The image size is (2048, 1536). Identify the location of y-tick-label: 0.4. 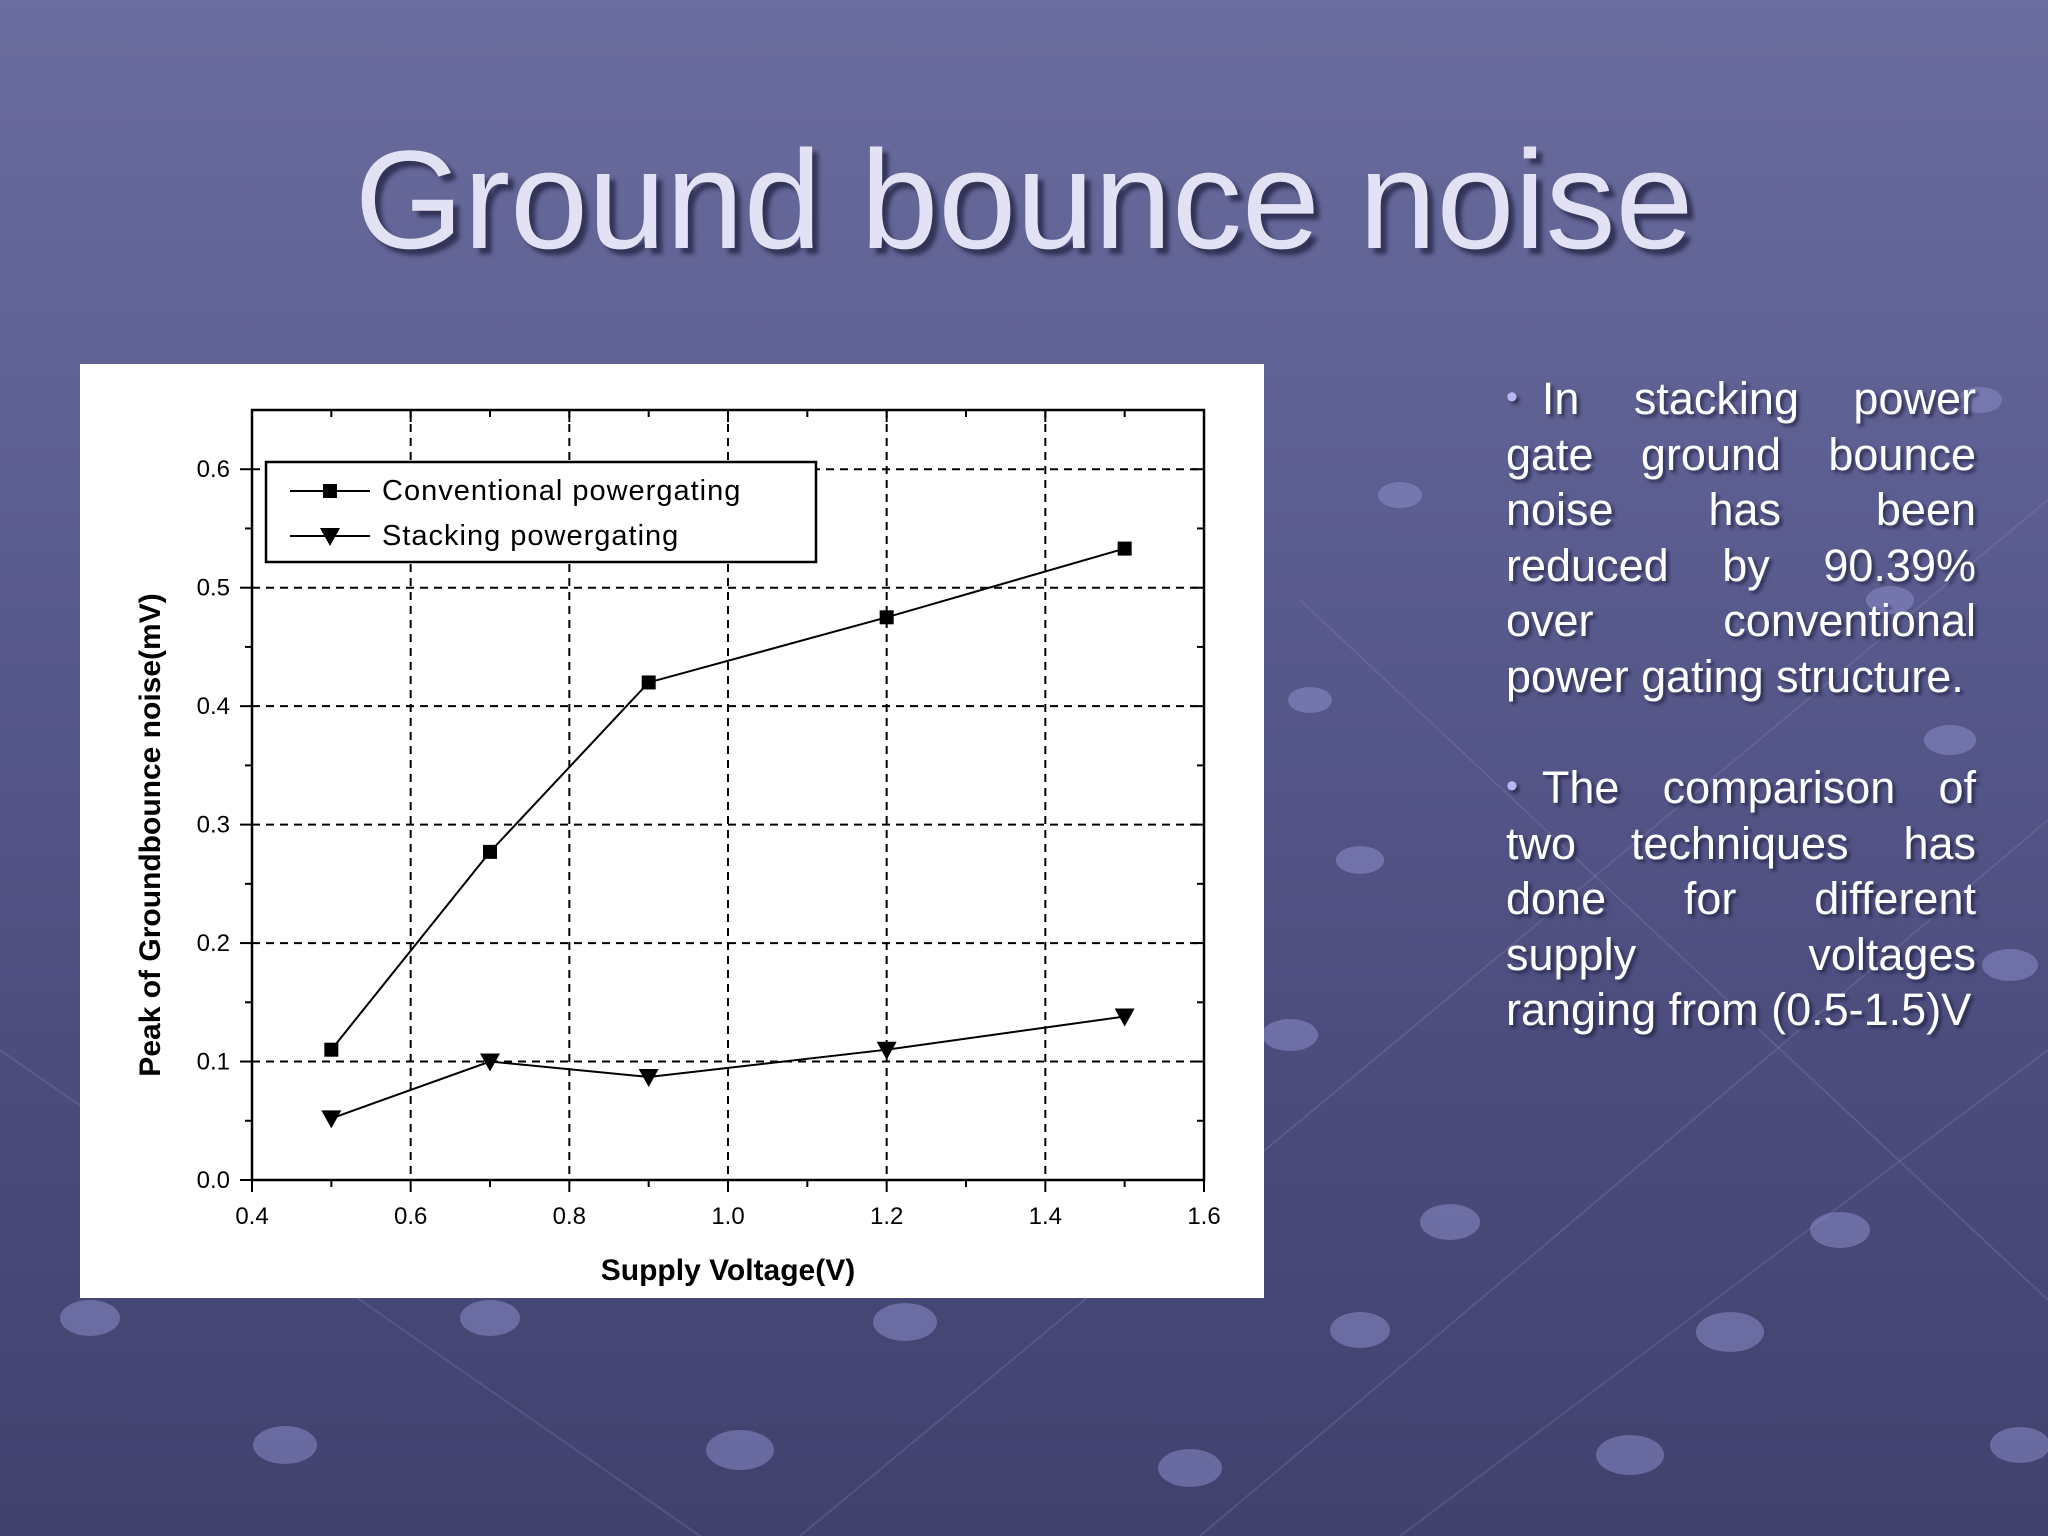
(213, 706).